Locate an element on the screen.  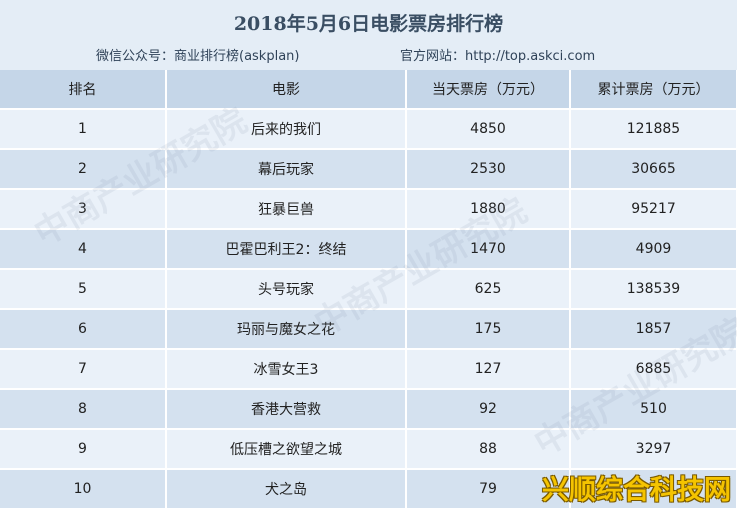
movie-cell: 玛丽与魔女之花 is located at coordinates (286, 329).